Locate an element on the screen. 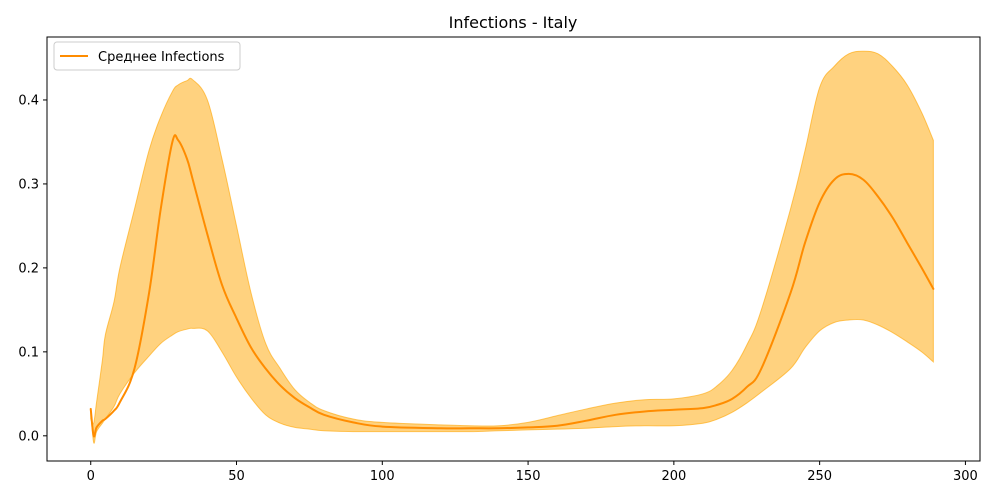 The image size is (1000, 500). x-tick-label: 250 is located at coordinates (819, 476).